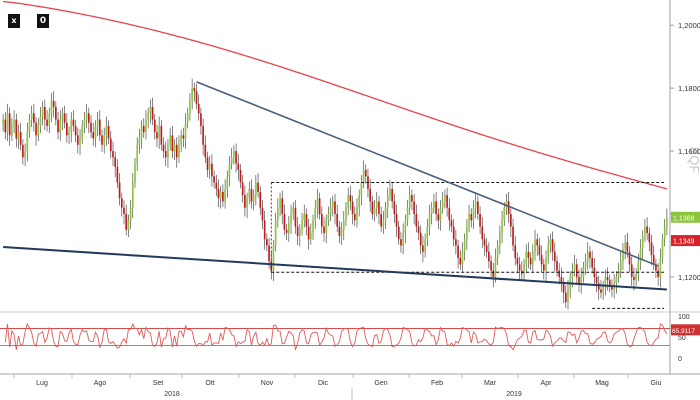 This screenshot has height=400, width=700. Describe the element at coordinates (43, 21) in the screenshot. I see `zero-button: 0` at that location.